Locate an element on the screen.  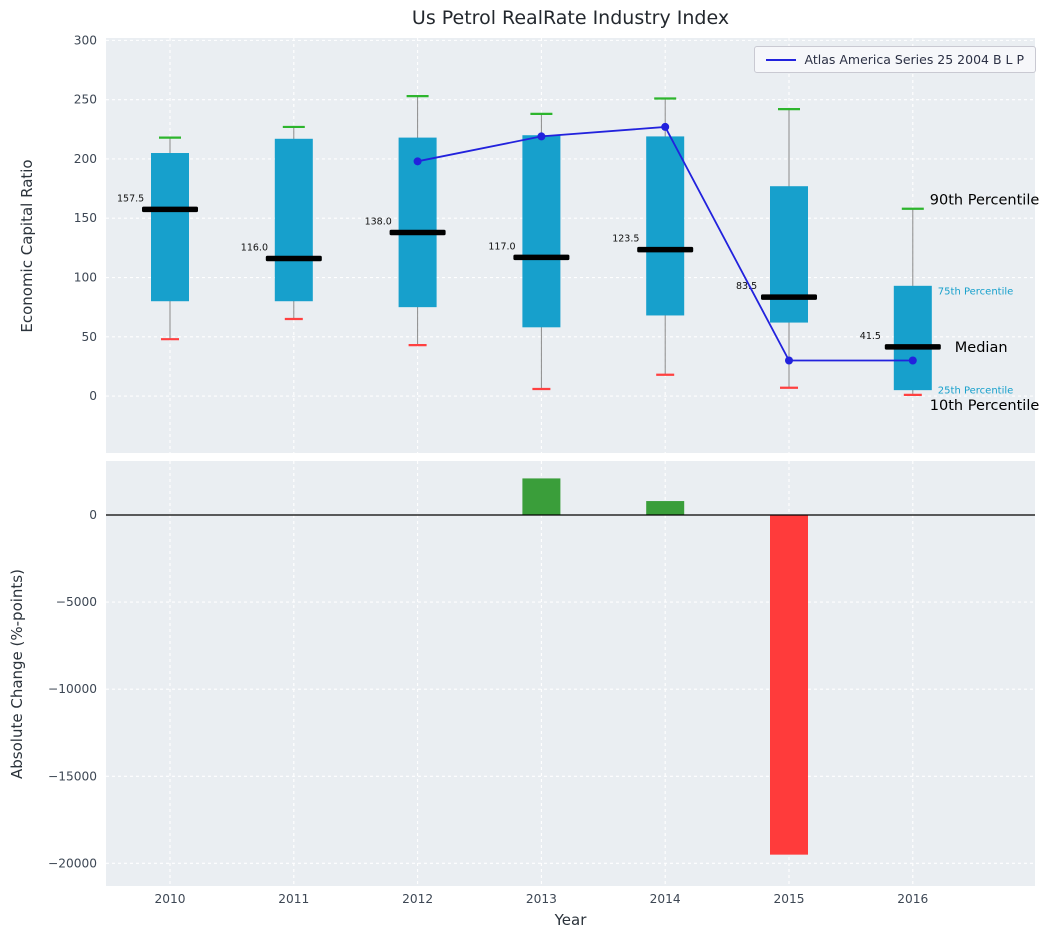
xtick-label-year: 2013 is located at coordinates (541, 899).